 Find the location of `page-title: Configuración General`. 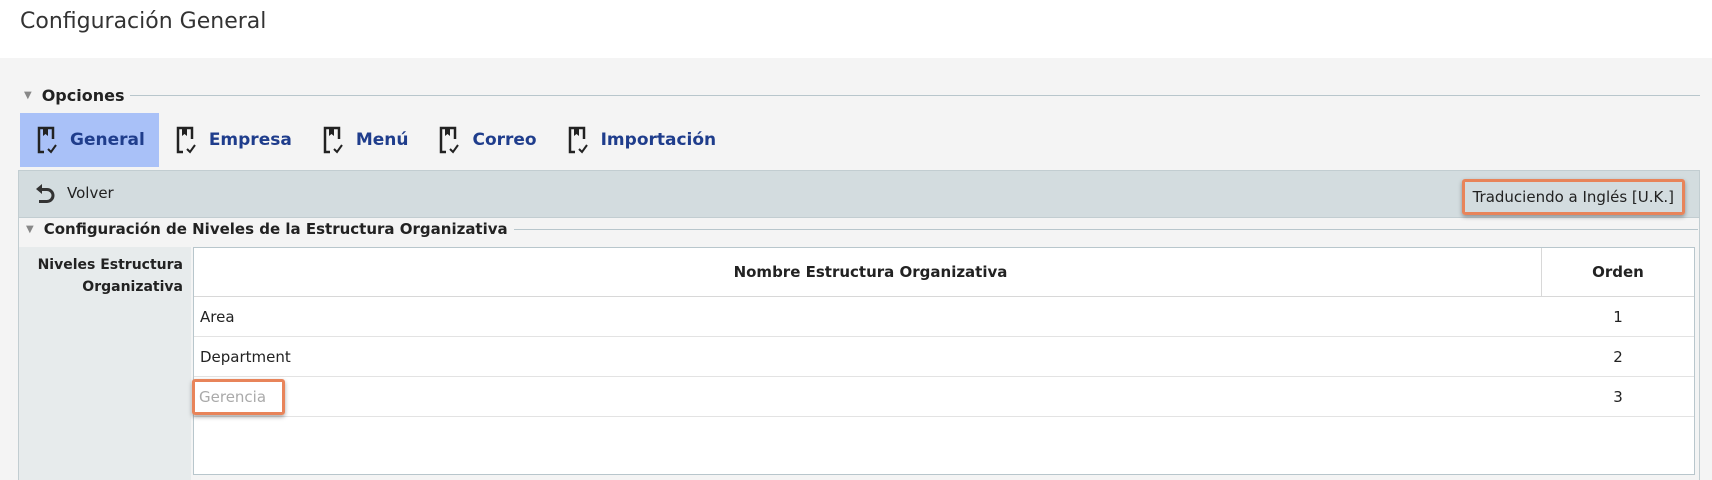

page-title: Configuración General is located at coordinates (143, 21).